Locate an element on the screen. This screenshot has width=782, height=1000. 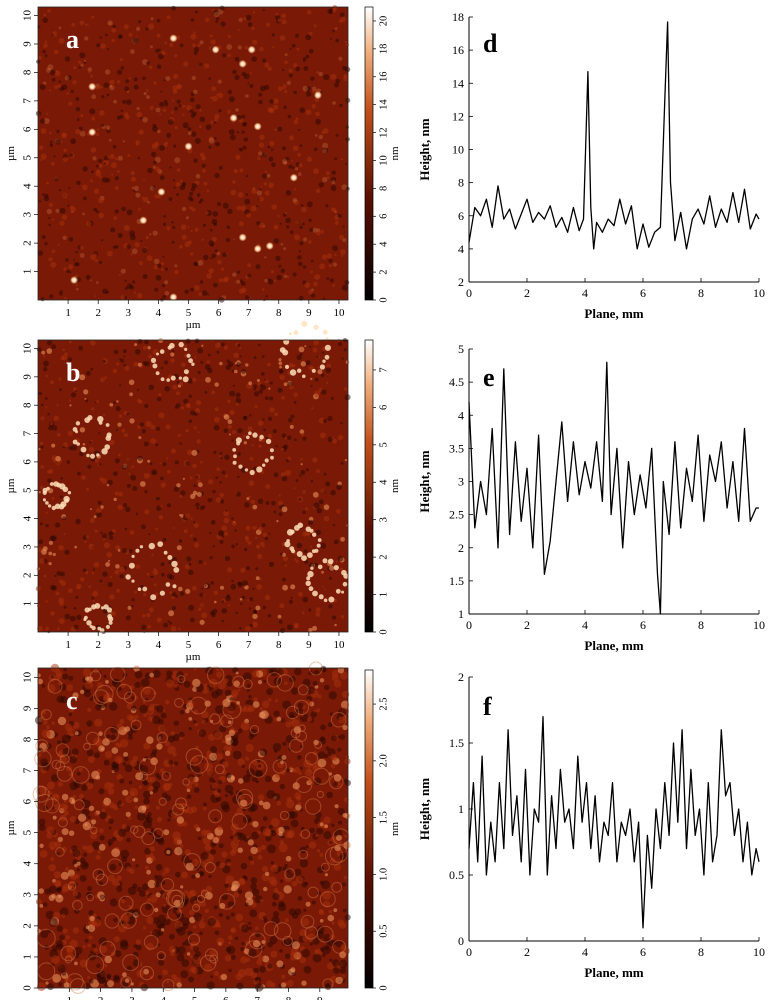
colorbar-tick-label: 8 is located at coordinates (383, 188).